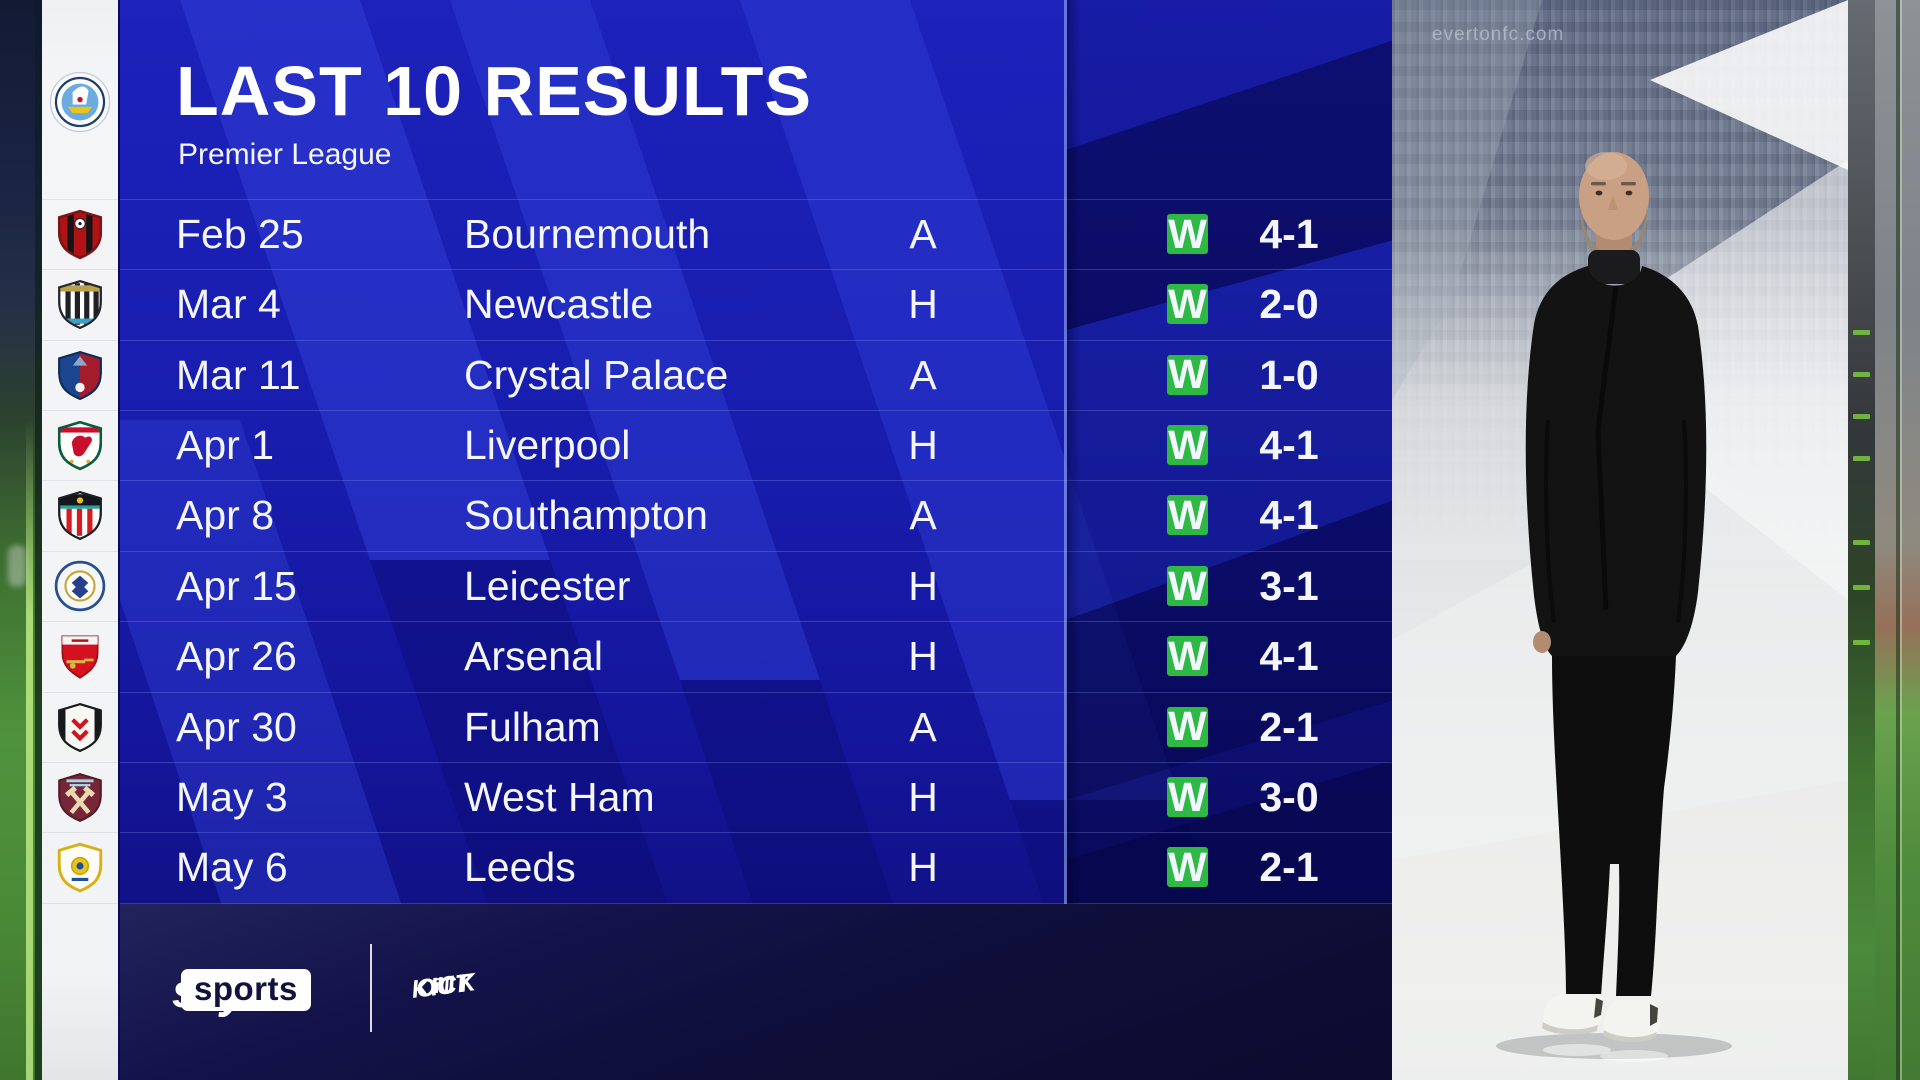 Image resolution: width=1920 pixels, height=1080 pixels. What do you see at coordinates (228, 304) in the screenshot?
I see `match-date: Mar 4` at bounding box center [228, 304].